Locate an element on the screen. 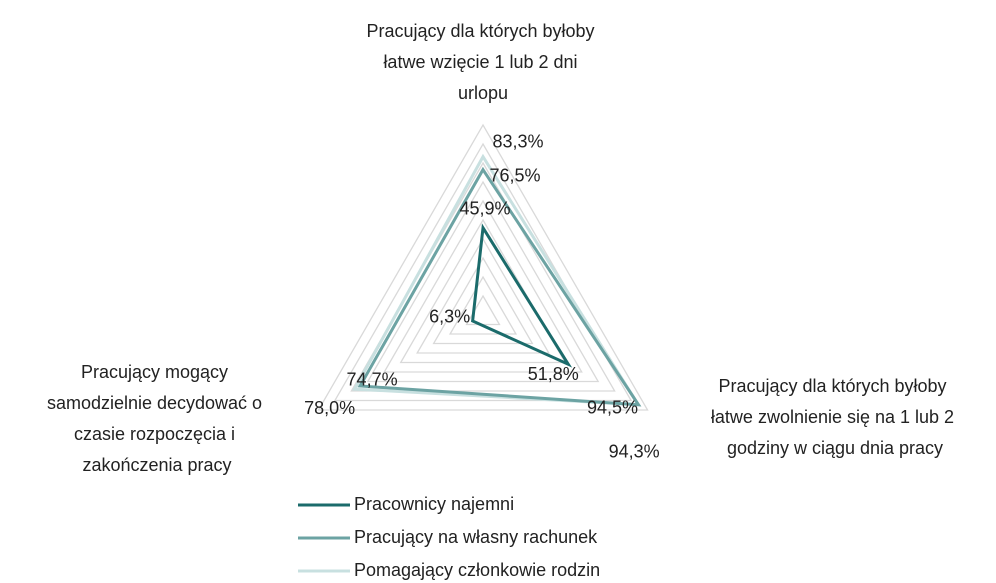 The image size is (996, 583). value-label: 45,9% is located at coordinates (484, 209).